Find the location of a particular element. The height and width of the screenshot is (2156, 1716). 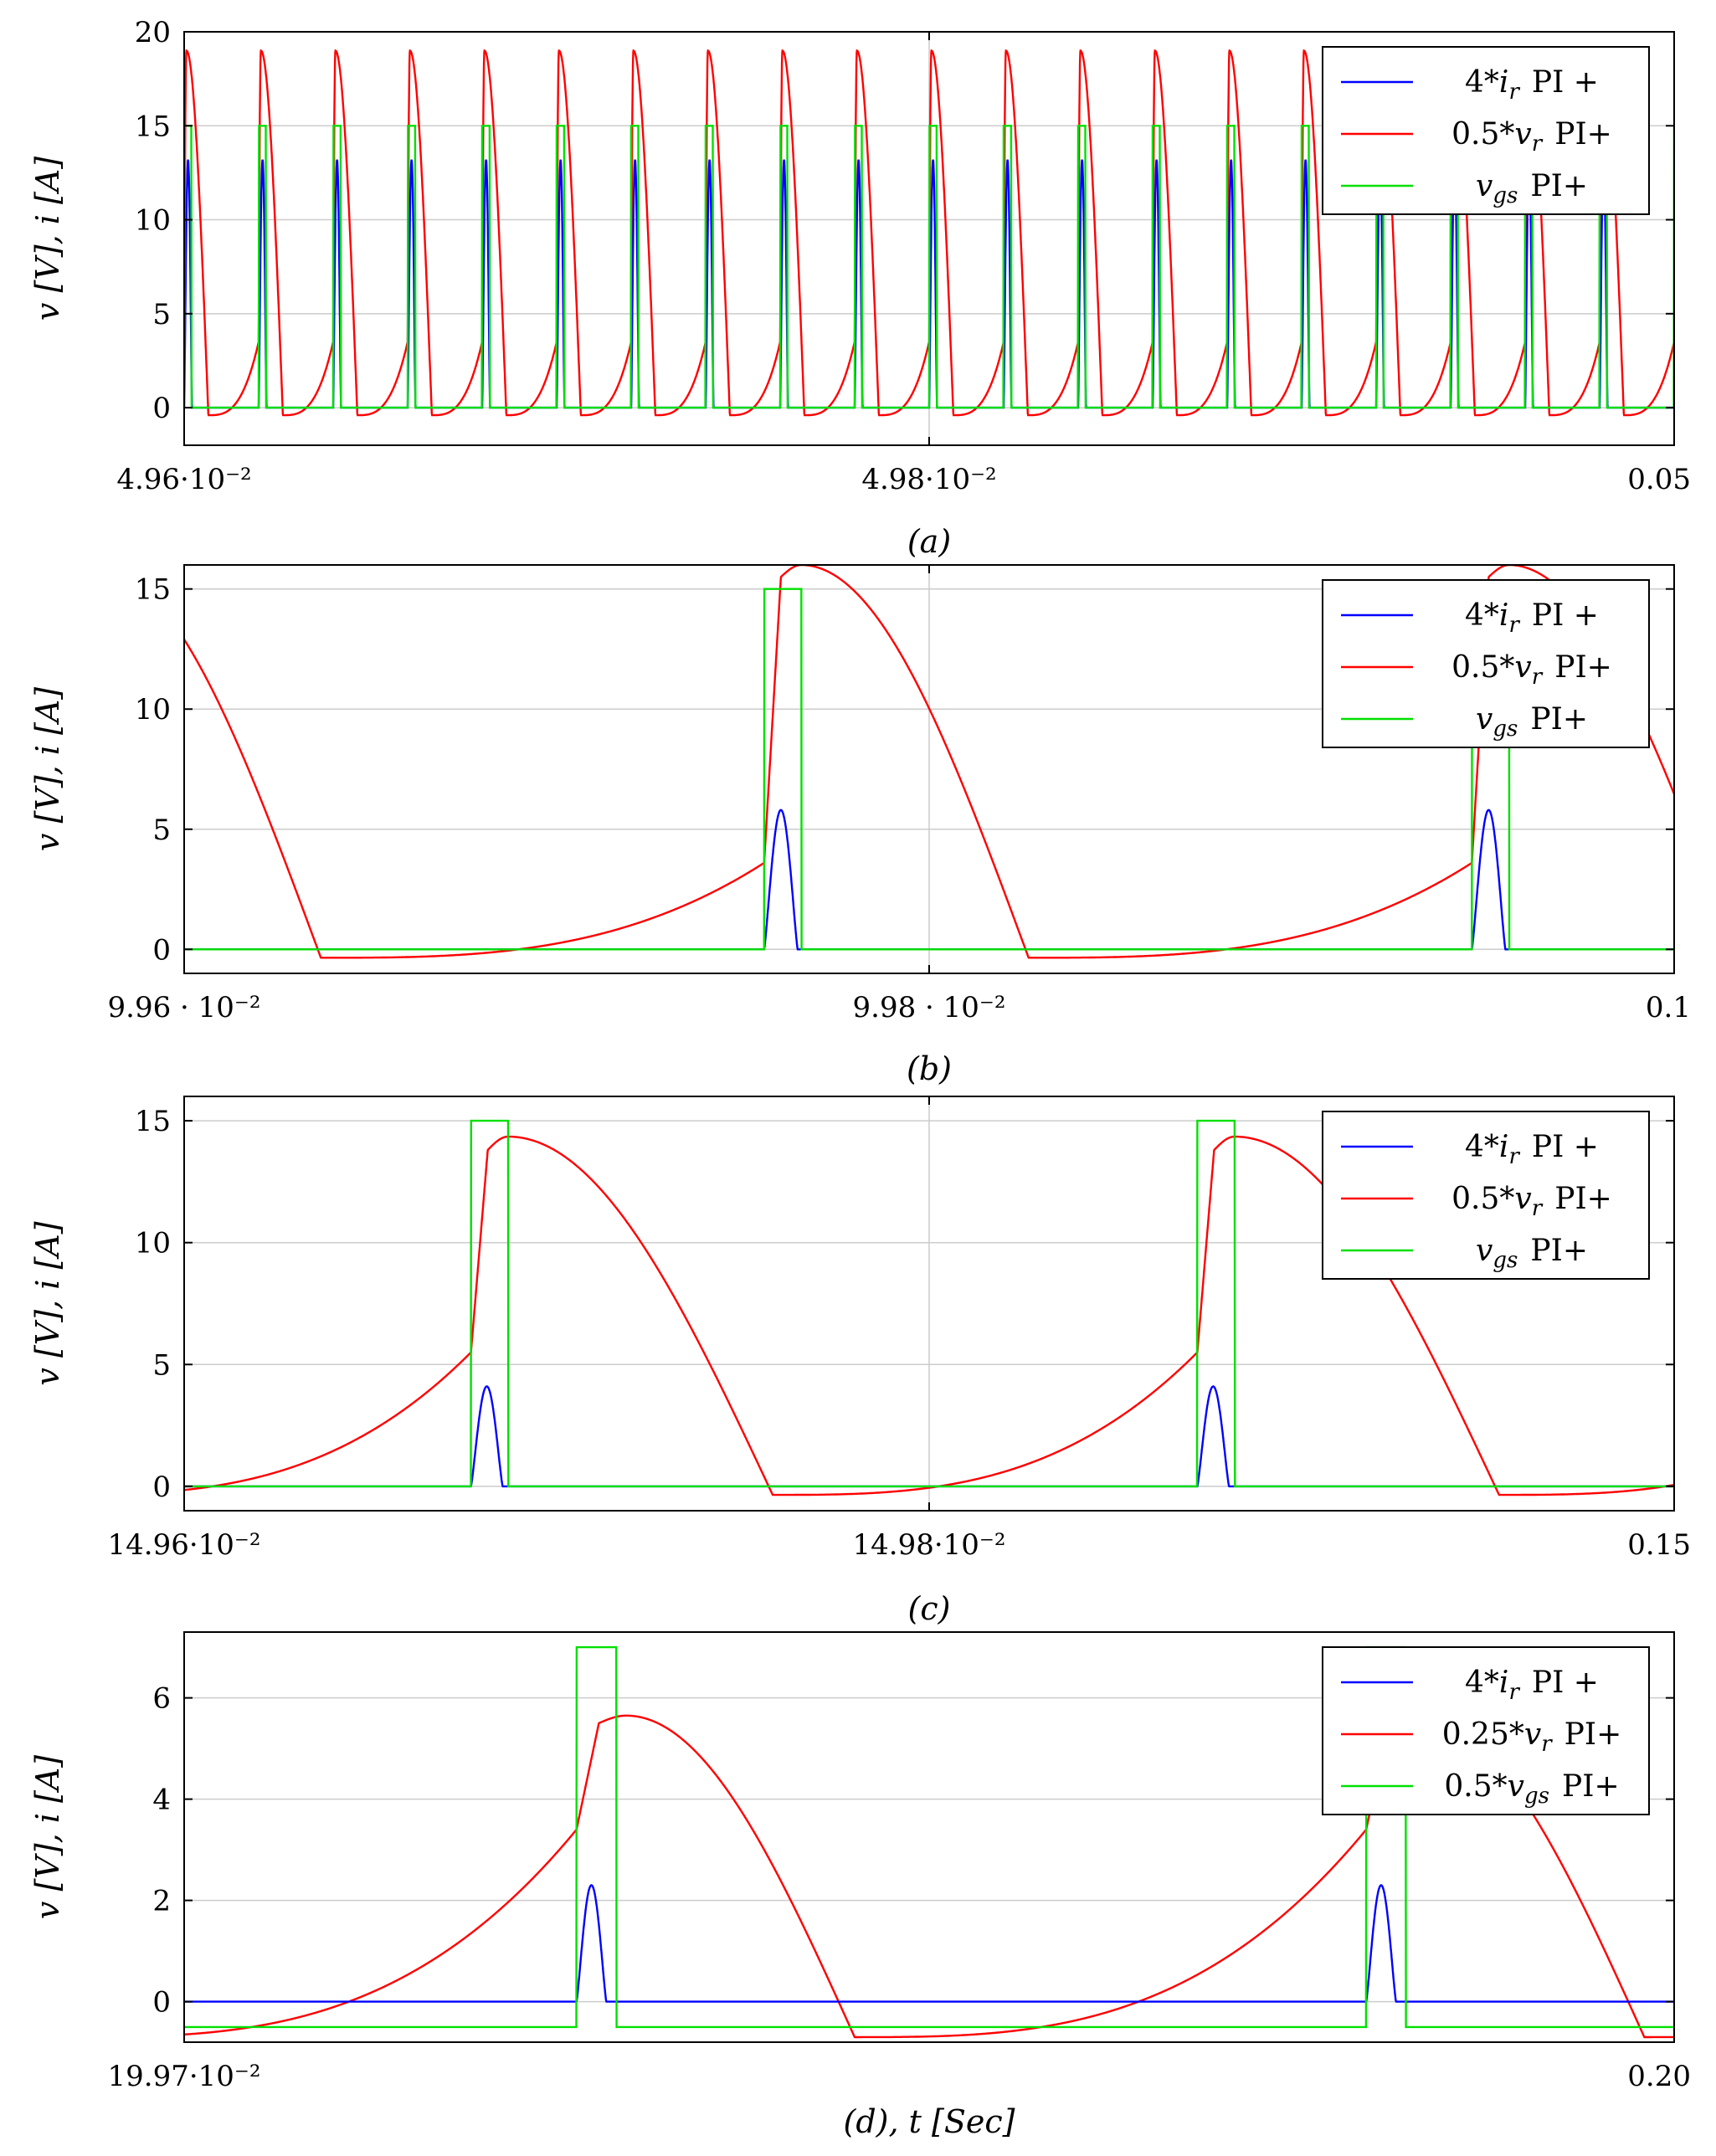

panel-caption: (d), t [Sec] is located at coordinates (929, 2121).